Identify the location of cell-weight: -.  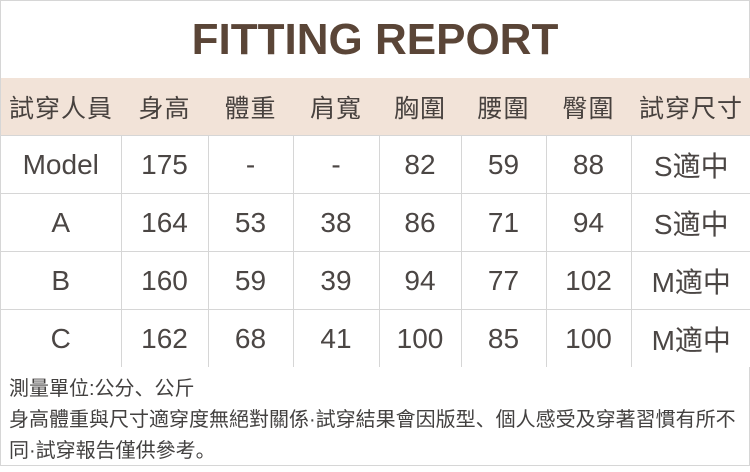
(250, 164).